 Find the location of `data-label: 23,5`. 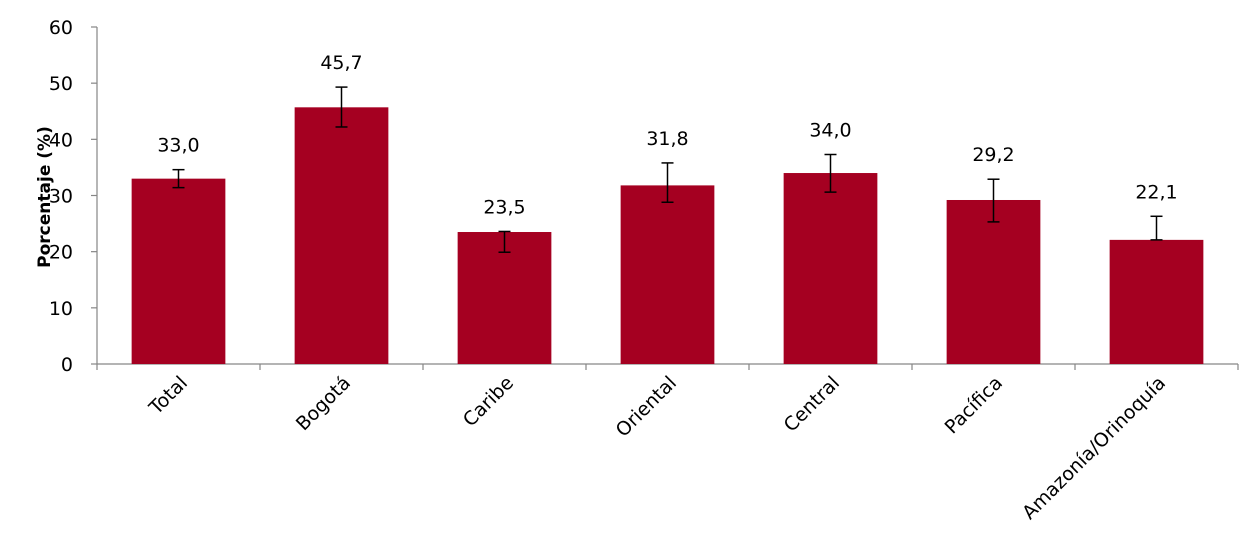

data-label: 23,5 is located at coordinates (504, 207).